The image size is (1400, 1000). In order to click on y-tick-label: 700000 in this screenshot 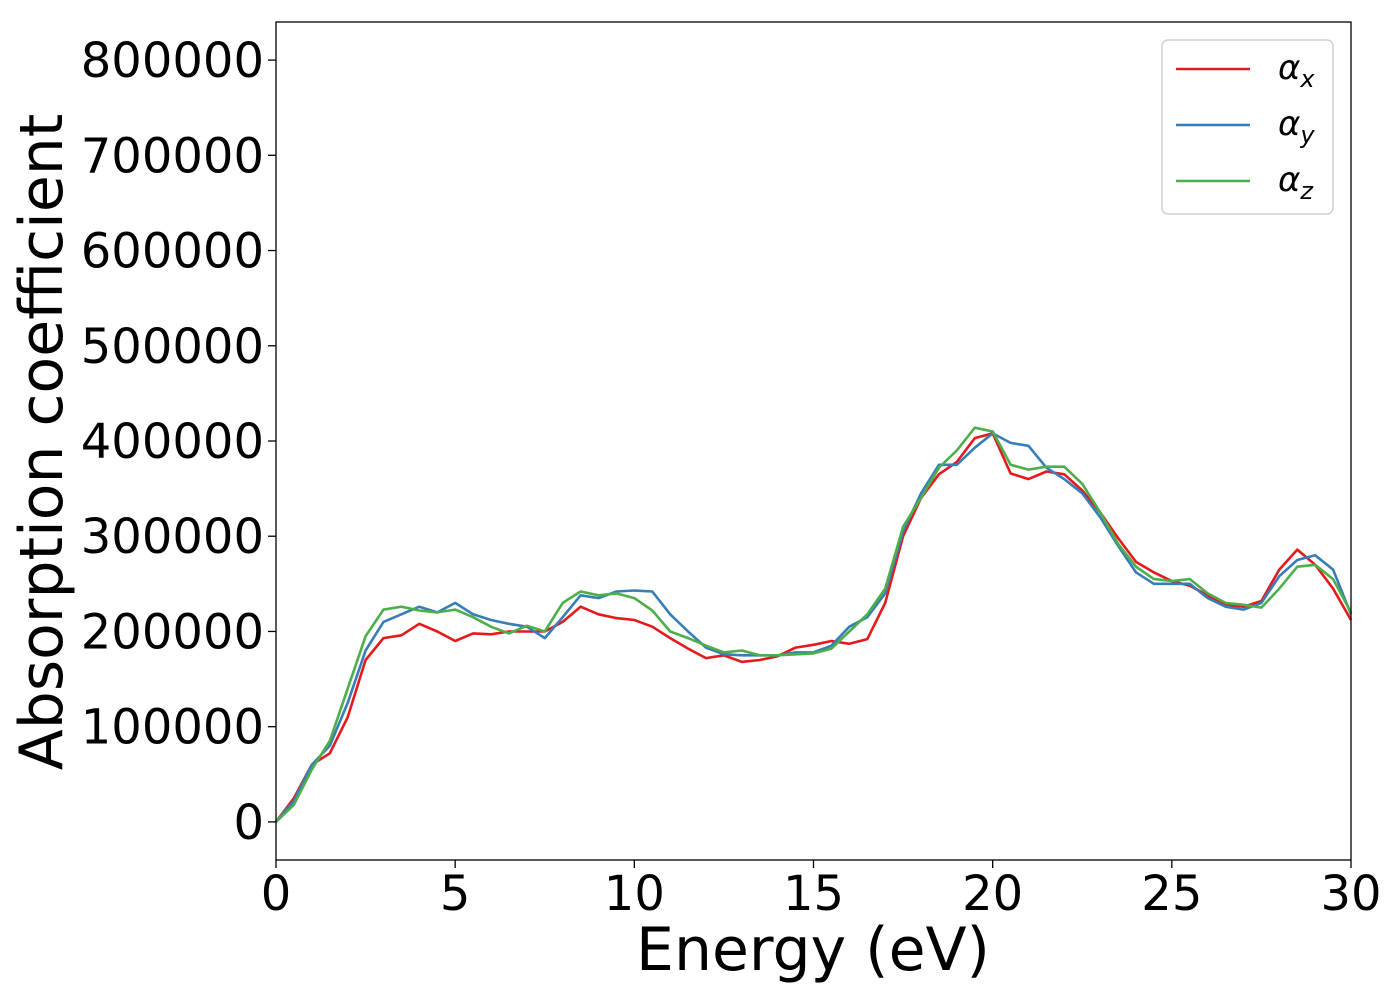, I will do `click(172, 156)`.